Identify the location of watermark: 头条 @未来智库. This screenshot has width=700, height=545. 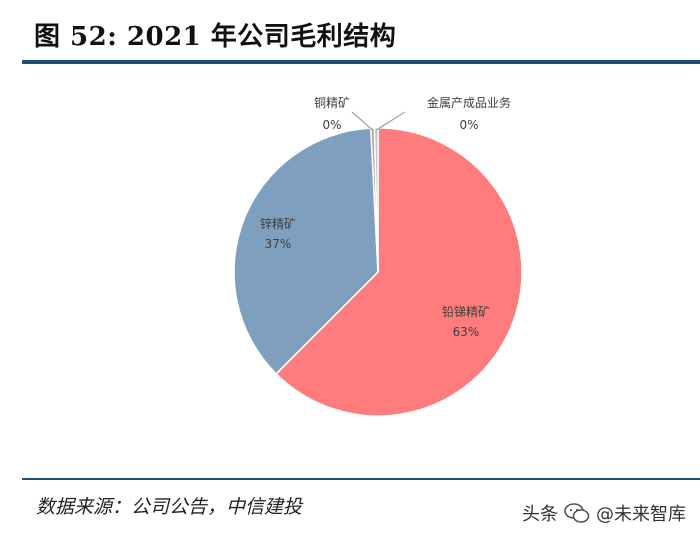
(604, 513).